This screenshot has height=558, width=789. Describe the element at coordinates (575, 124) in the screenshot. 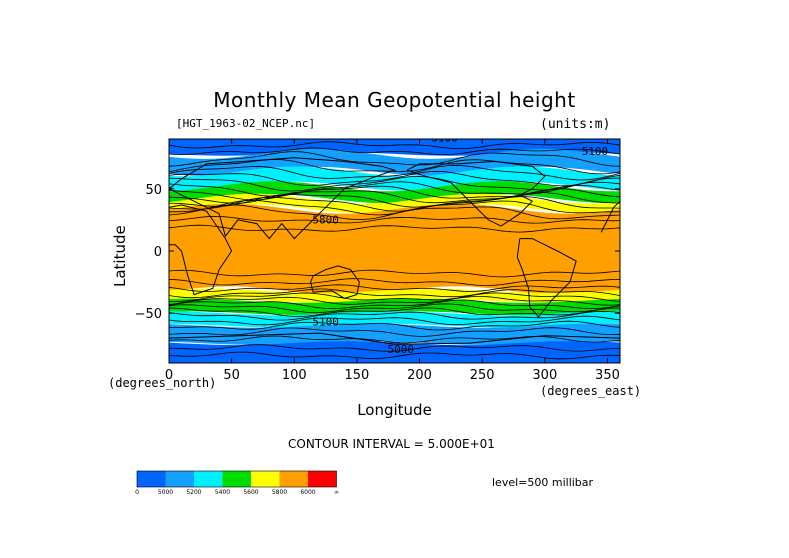

I see `units-label: (units:m)` at that location.